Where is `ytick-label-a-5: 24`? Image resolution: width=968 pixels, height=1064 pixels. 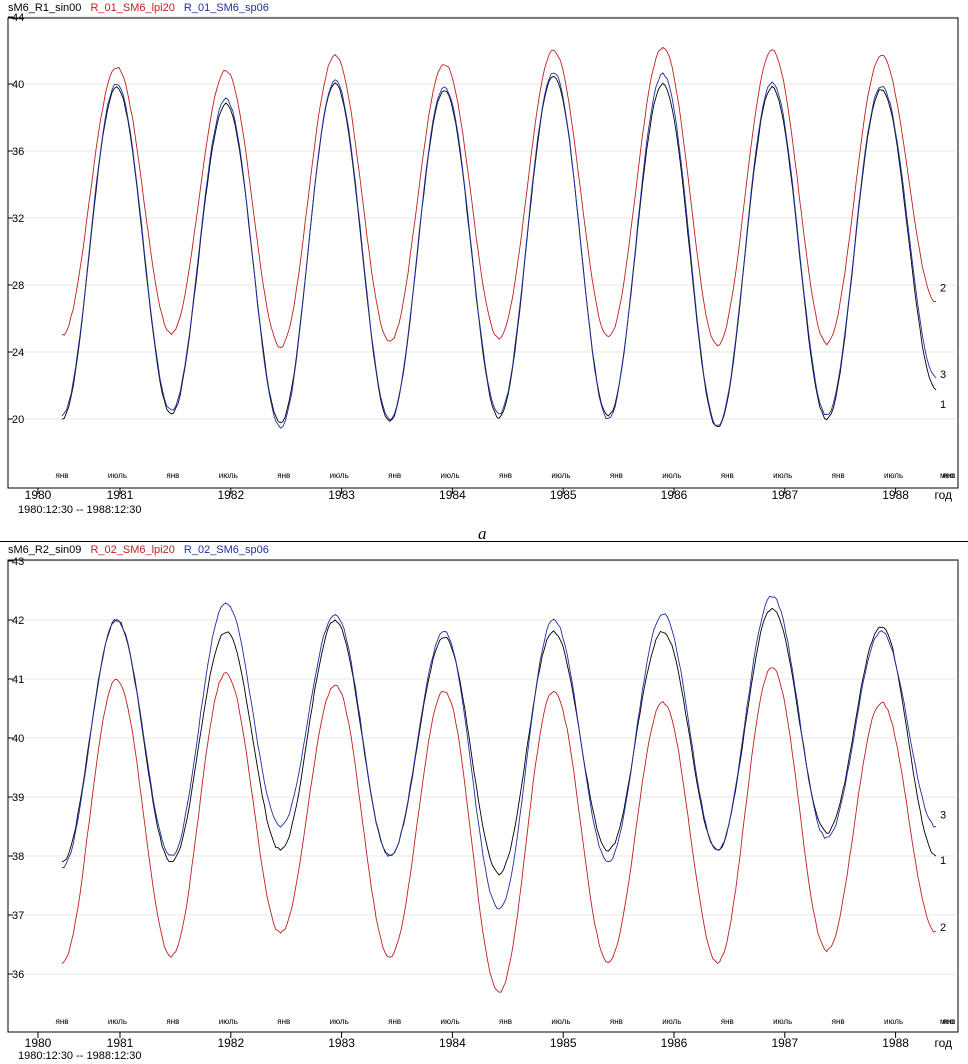 ytick-label-a-5: 24 is located at coordinates (18, 353).